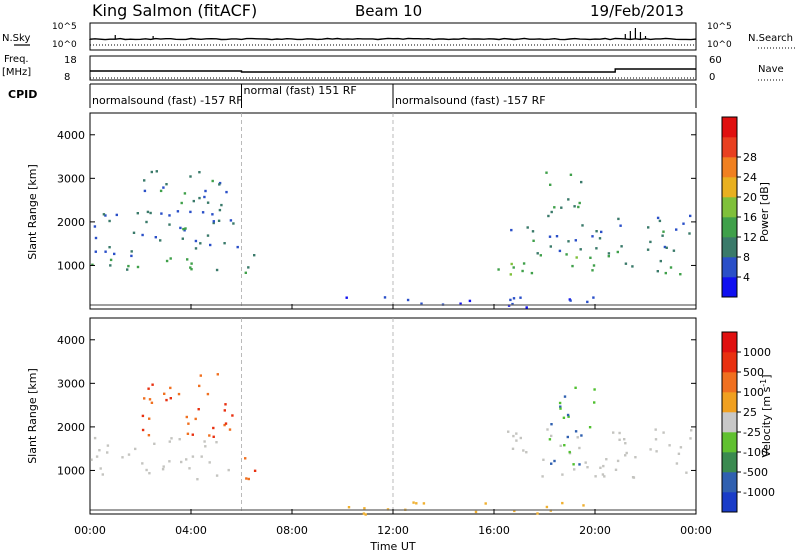 The height and width of the screenshot is (554, 800). I want to click on velocity-ylabel: Slant Range [km], so click(32, 416).